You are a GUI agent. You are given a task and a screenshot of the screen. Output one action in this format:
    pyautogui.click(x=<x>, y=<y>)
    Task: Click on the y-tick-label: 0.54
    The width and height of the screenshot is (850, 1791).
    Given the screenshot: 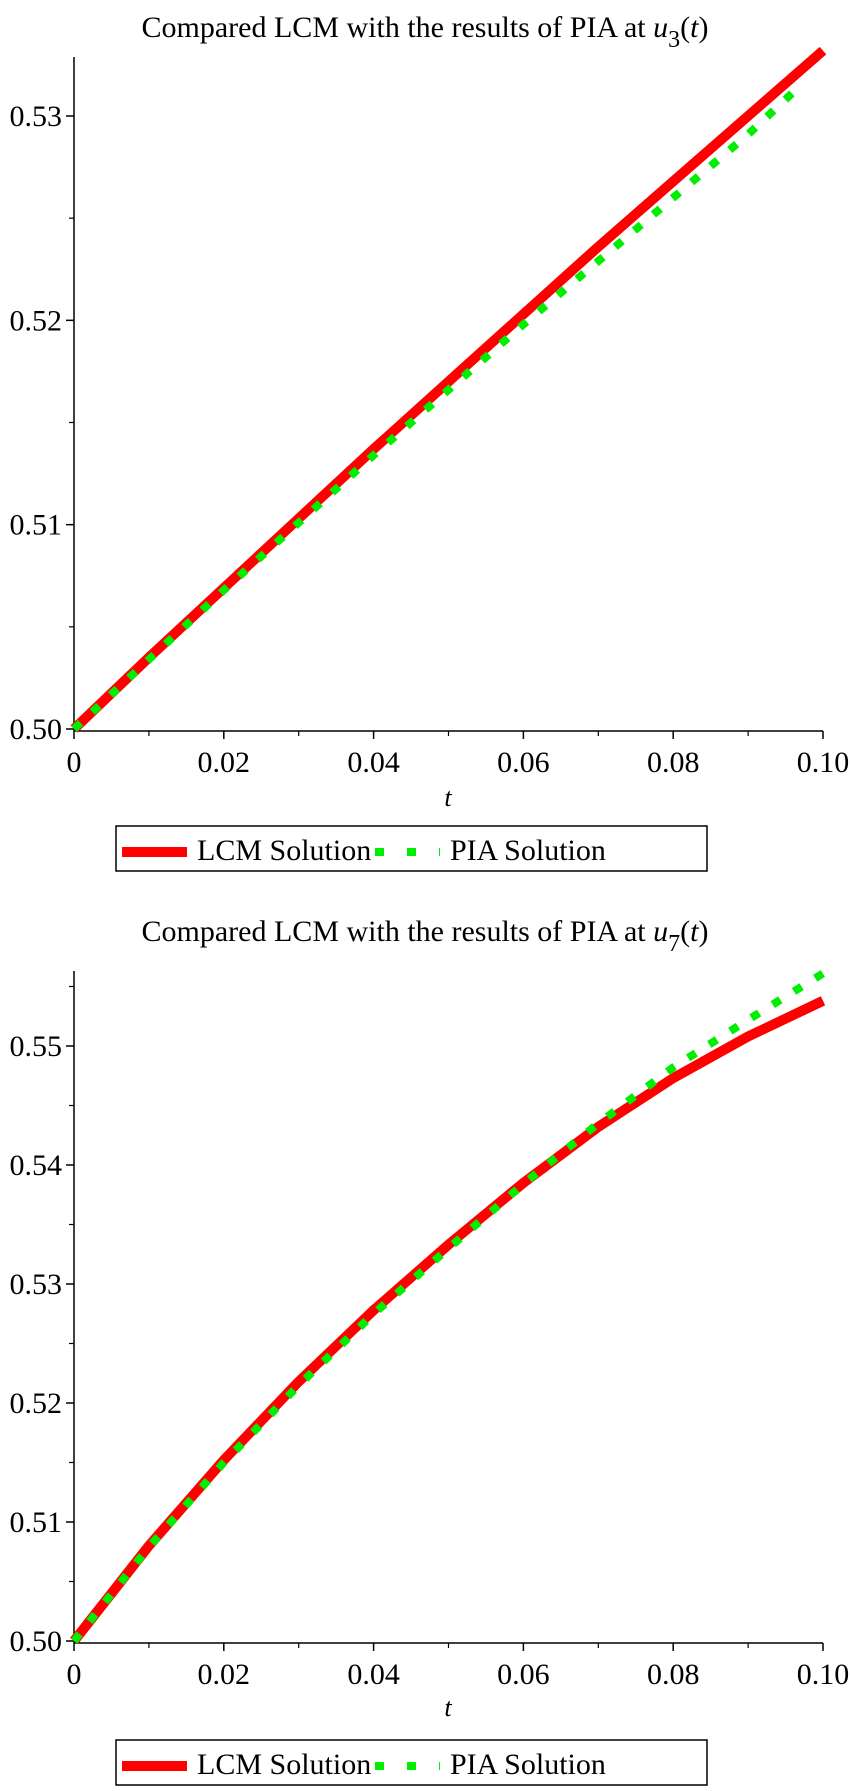 What is the action you would take?
    pyautogui.click(x=36, y=1165)
    